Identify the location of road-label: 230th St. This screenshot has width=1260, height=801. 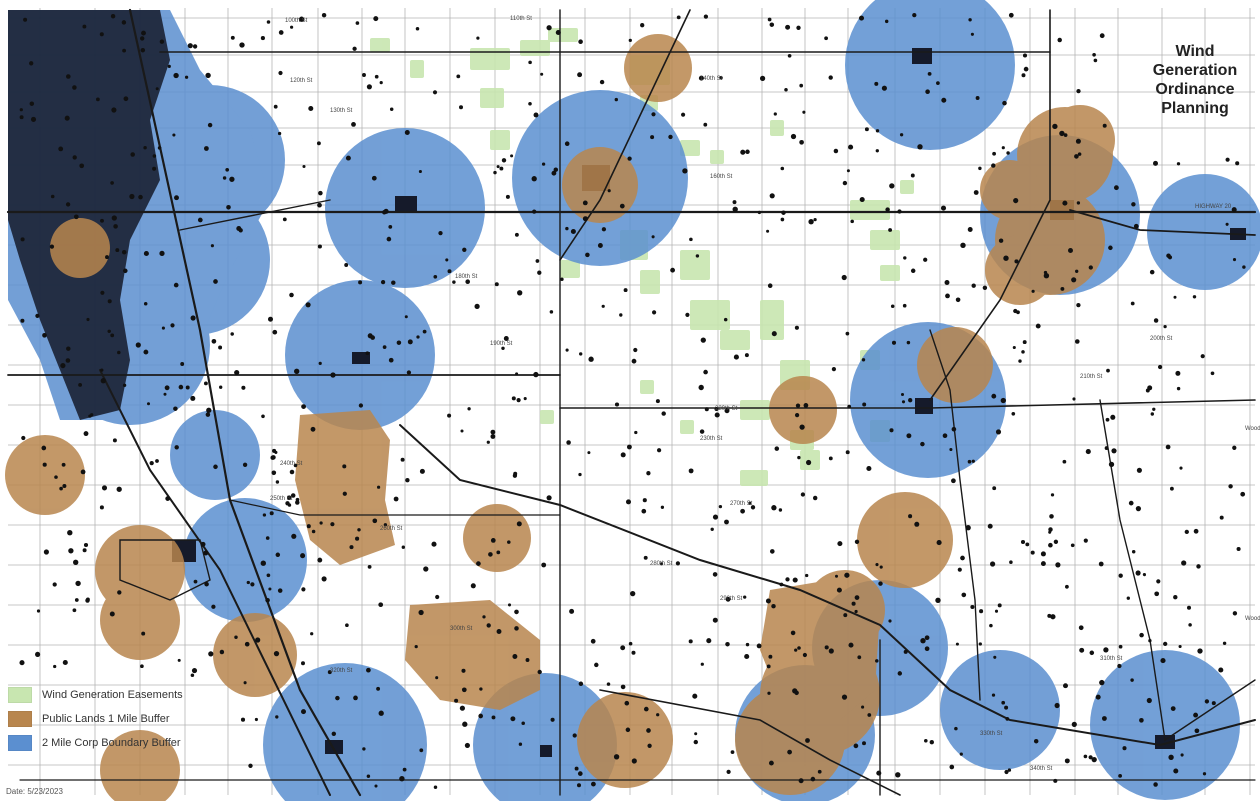
(711, 439).